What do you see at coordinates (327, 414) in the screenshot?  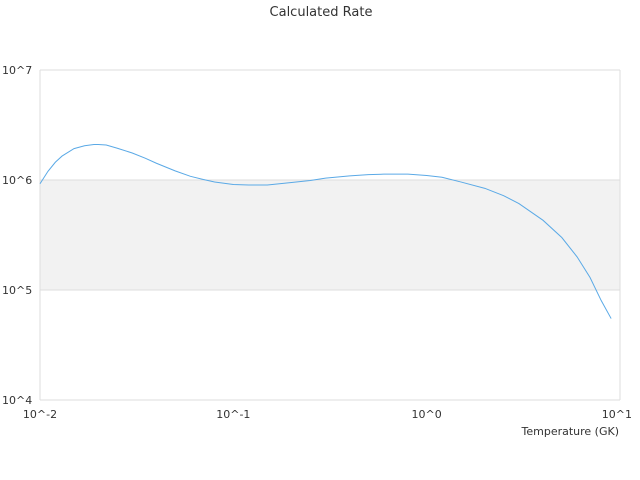 I see `x-axis-ticks: 10^-2 10^-1 10^0 10^1` at bounding box center [327, 414].